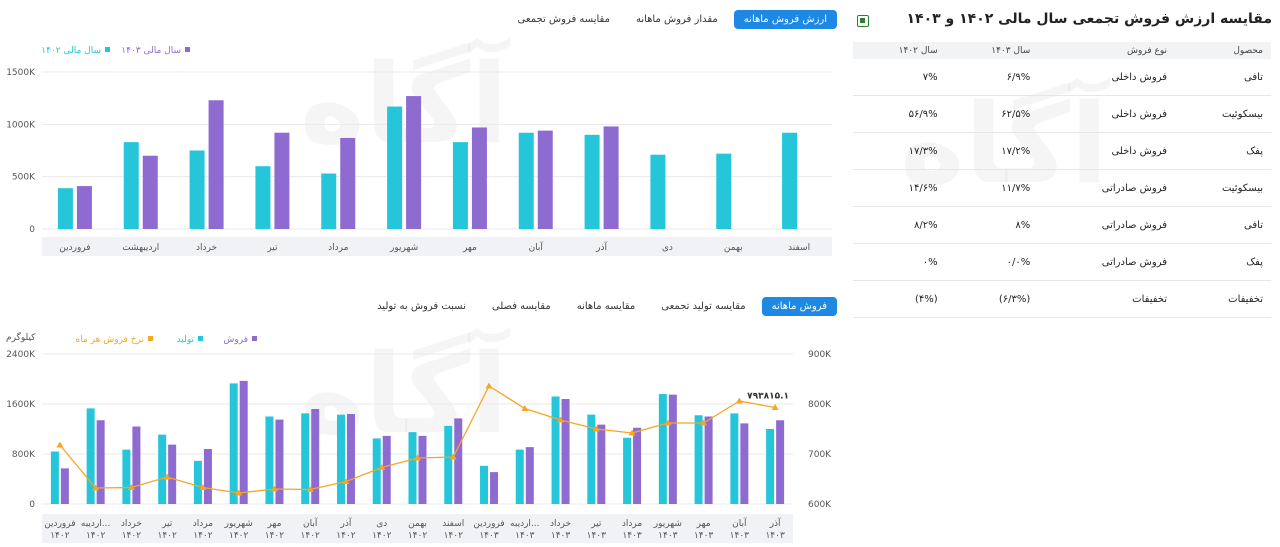 Image resolution: width=1280 pixels, height=547 pixels. What do you see at coordinates (310, 523) in the screenshot?
I see `x-tick-label: آبان` at bounding box center [310, 523].